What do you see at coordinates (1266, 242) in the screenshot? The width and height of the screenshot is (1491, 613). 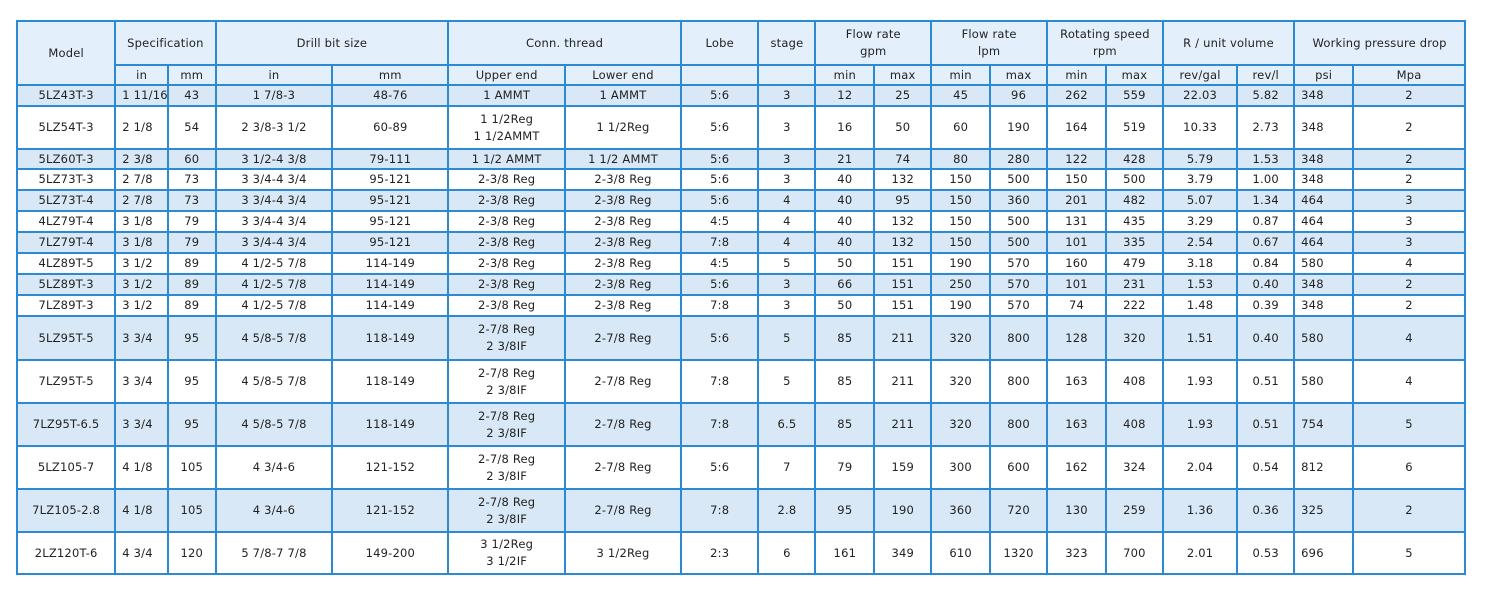 I see `rev-l-cell: 0.67` at bounding box center [1266, 242].